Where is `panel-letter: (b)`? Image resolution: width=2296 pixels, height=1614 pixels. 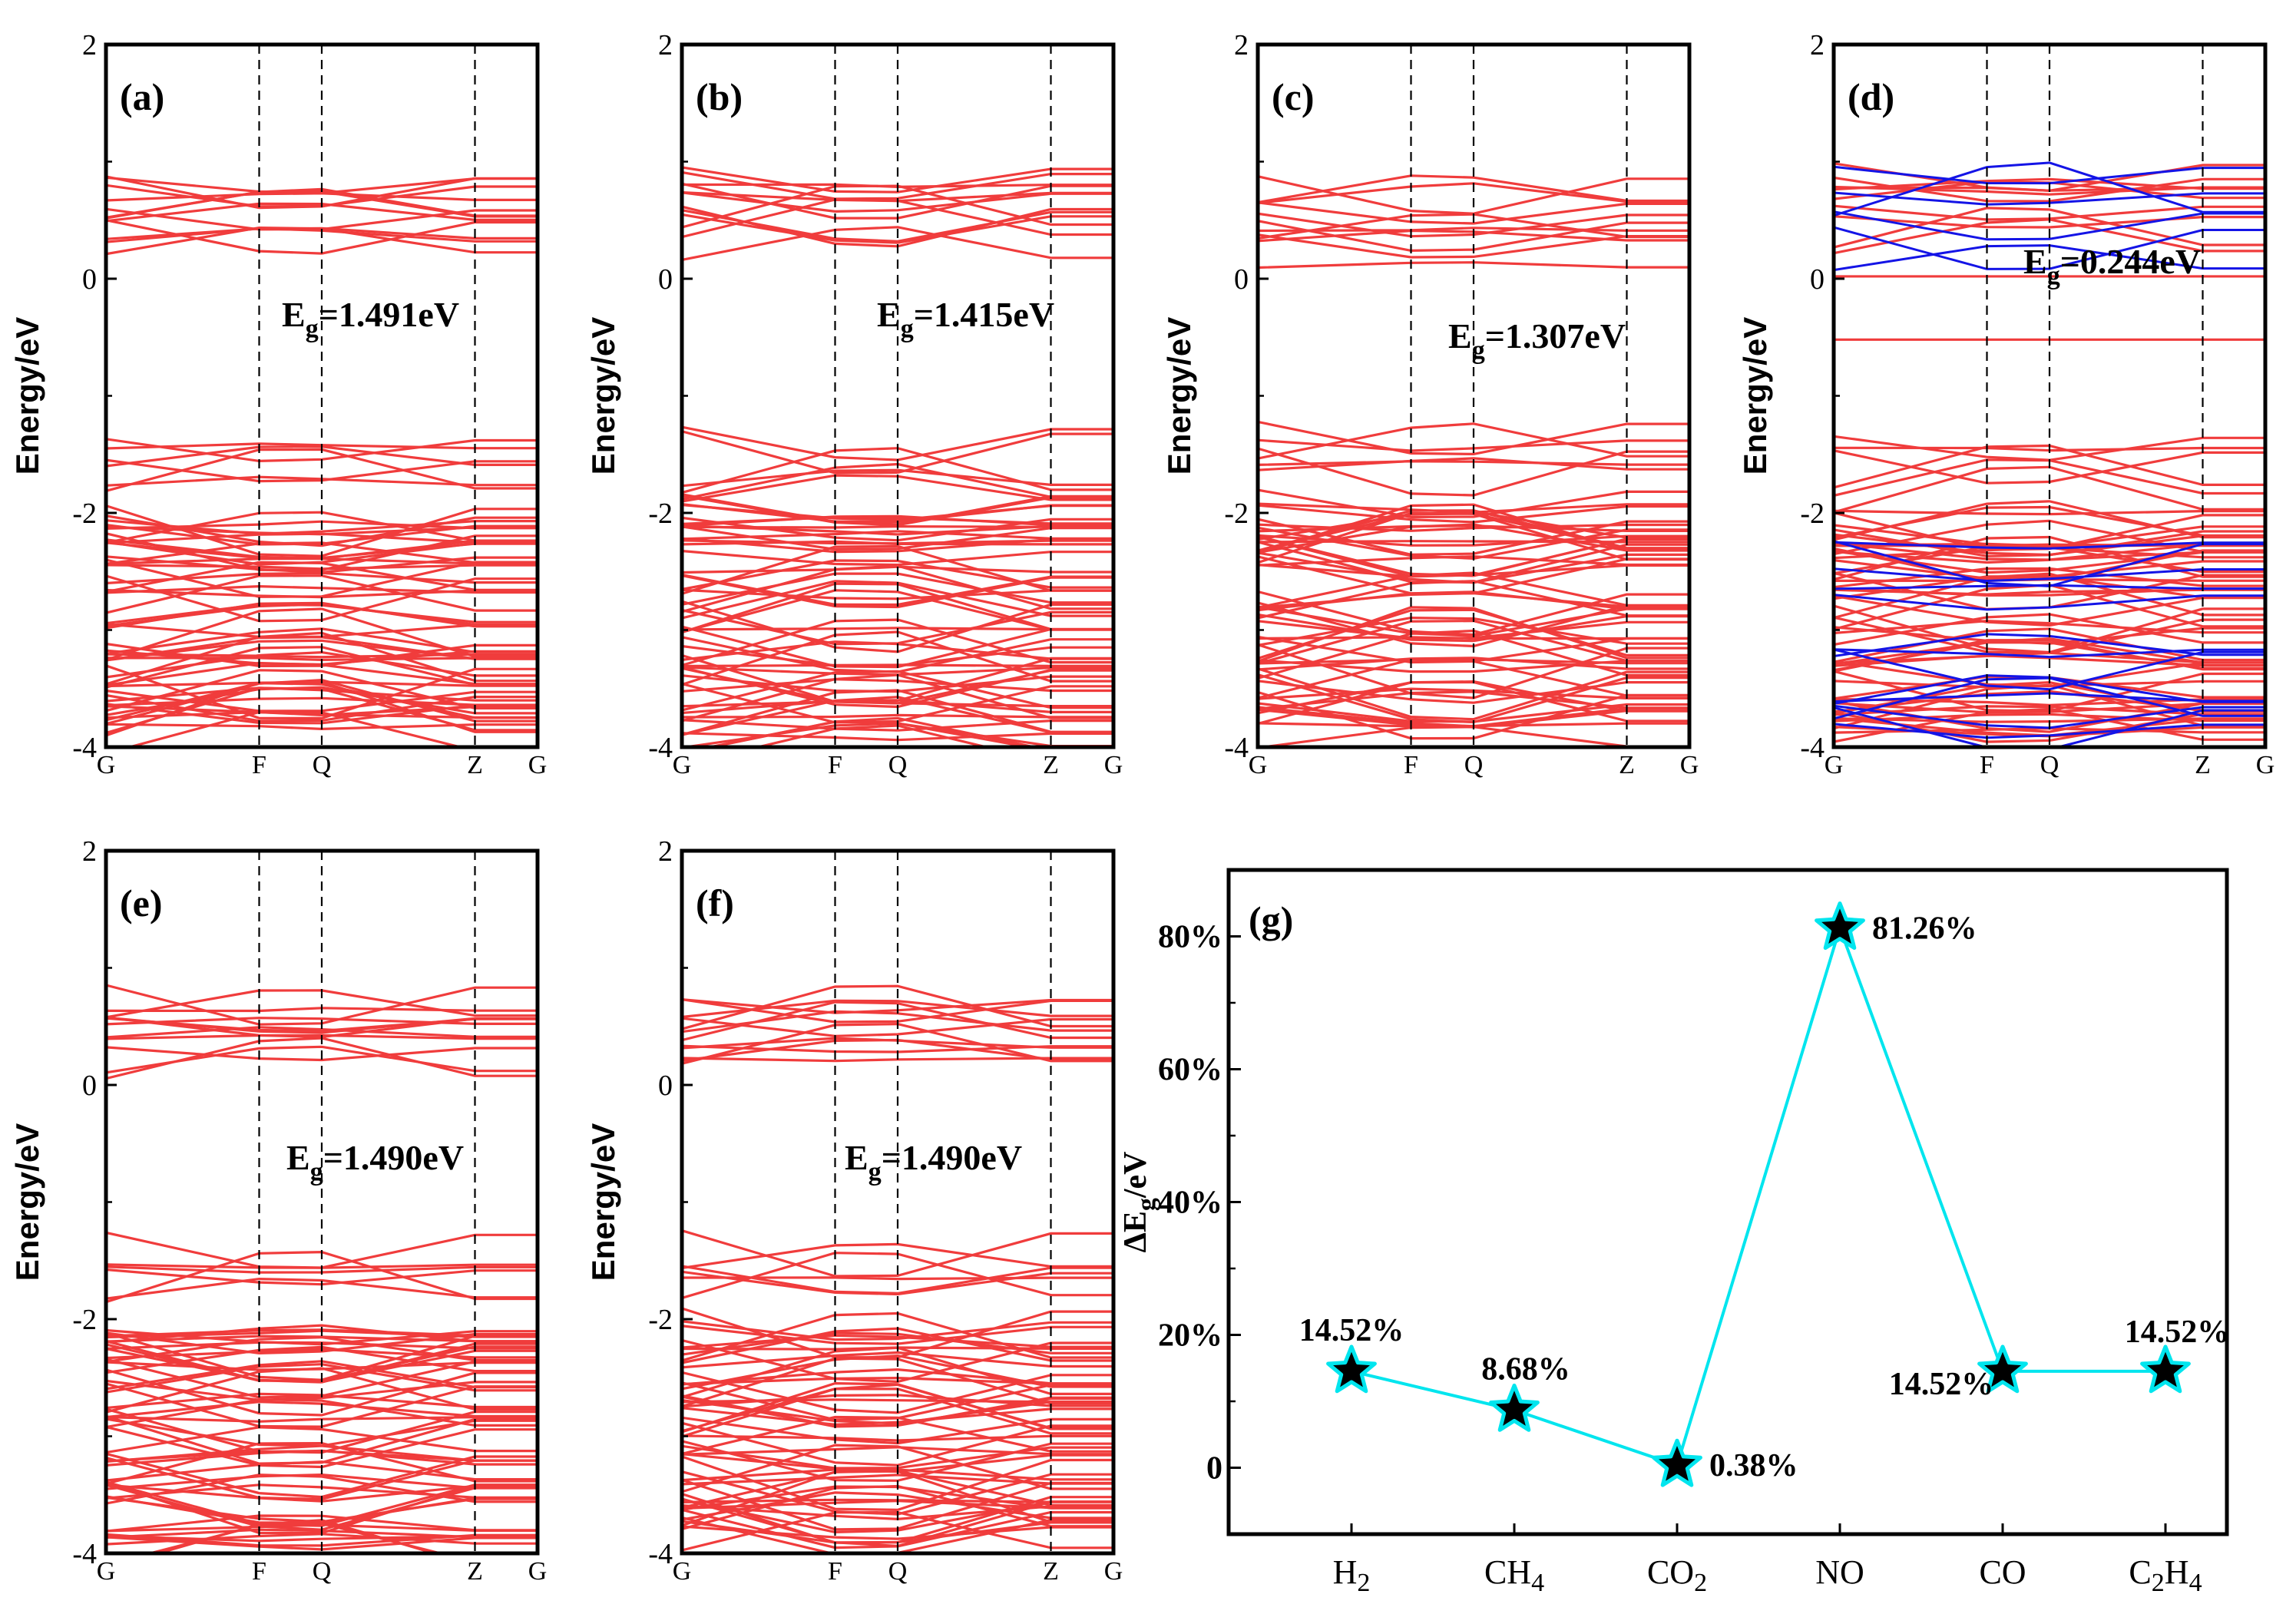
panel-letter: (b) is located at coordinates (719, 97).